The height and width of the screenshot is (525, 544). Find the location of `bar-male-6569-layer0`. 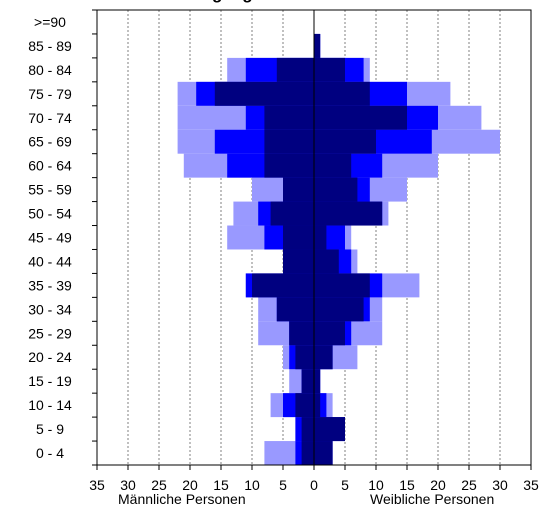

bar-male-6569-layer0 is located at coordinates (289, 141).